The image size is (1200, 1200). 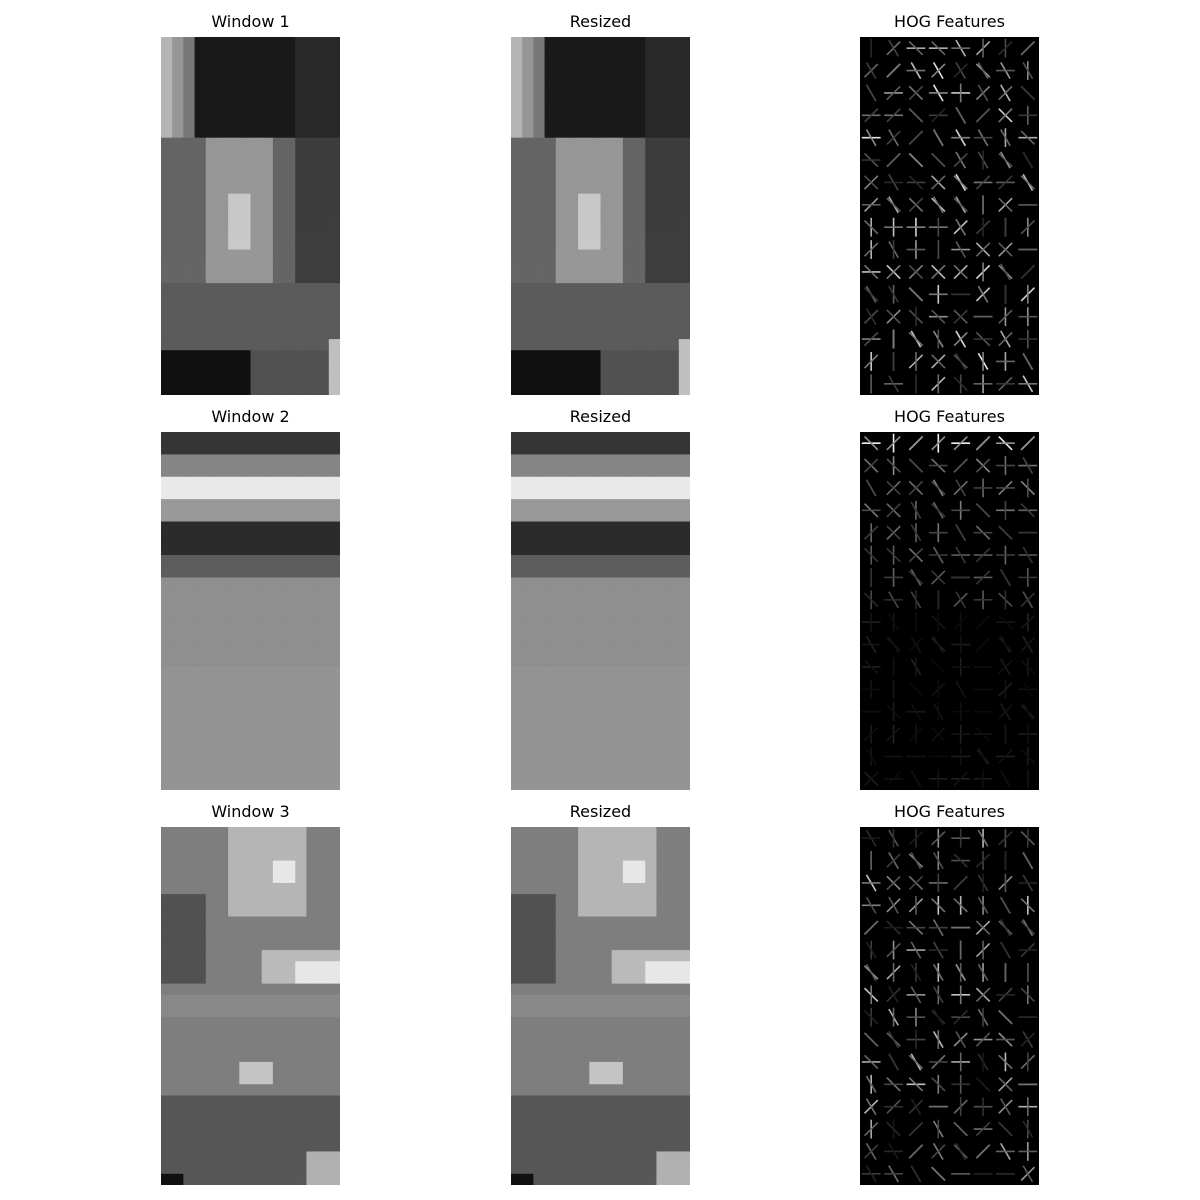 I want to click on resized-1-grayscale-image, so click(x=600, y=216).